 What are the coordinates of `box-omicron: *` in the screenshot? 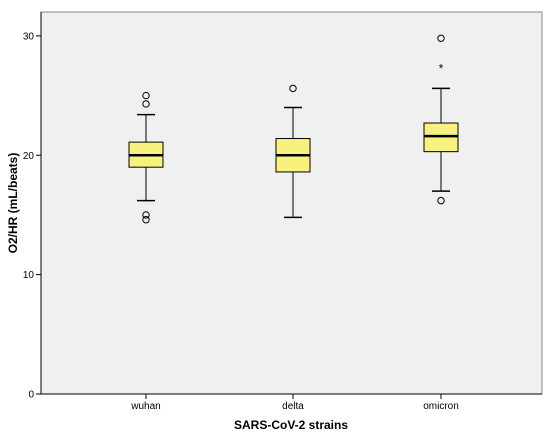 It's located at (441, 119).